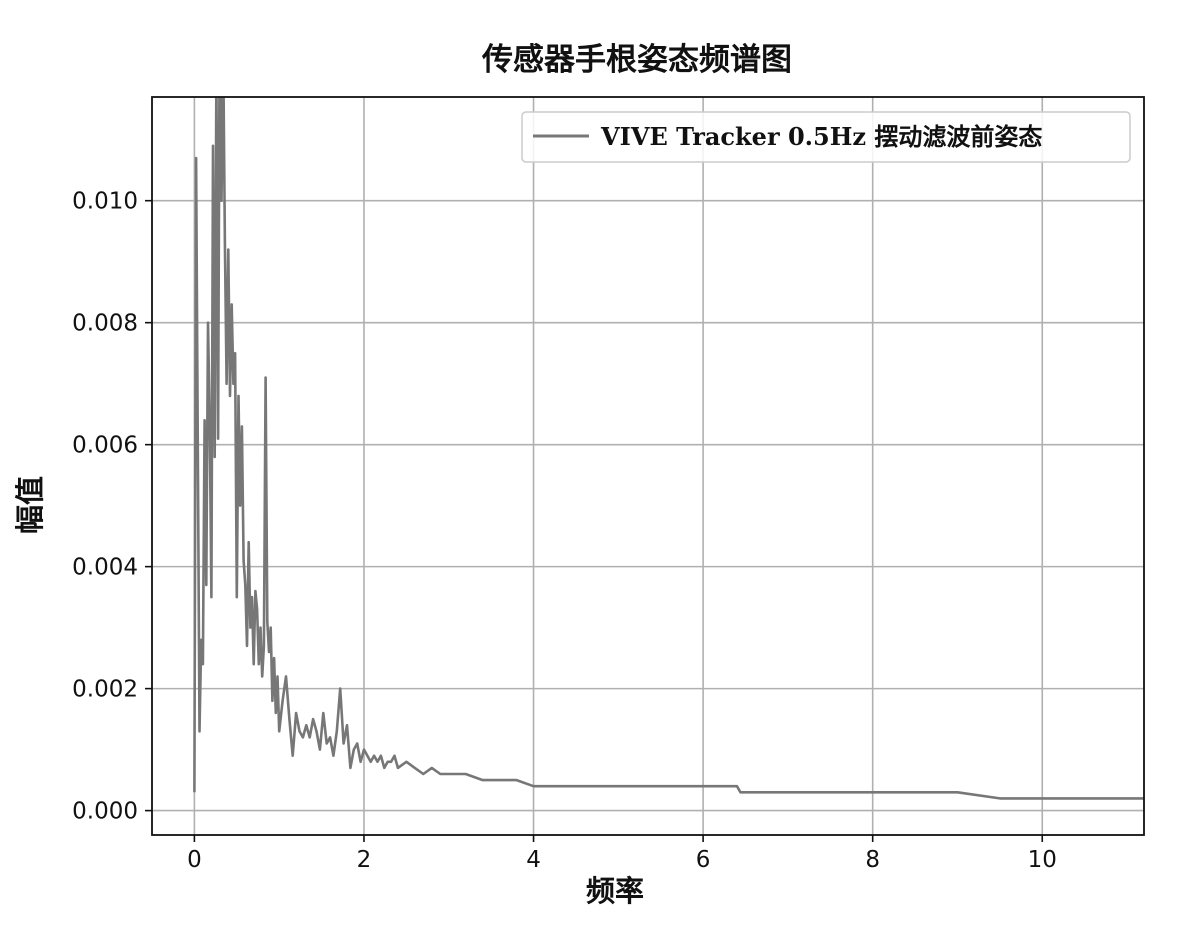 This screenshot has width=1202, height=936. I want to click on x-tick-label: 8, so click(872, 860).